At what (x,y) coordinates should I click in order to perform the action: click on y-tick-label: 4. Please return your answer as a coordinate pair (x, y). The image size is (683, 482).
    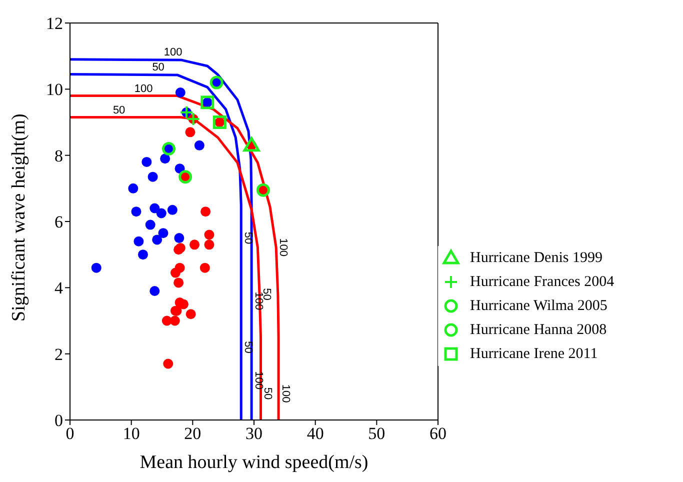
    Looking at the image, I should click on (59, 288).